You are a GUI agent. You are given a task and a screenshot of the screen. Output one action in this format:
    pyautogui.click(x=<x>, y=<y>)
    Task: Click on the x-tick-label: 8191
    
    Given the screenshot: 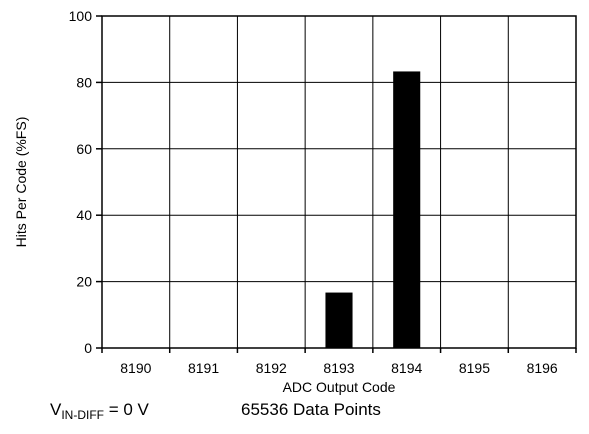 What is the action you would take?
    pyautogui.click(x=203, y=368)
    